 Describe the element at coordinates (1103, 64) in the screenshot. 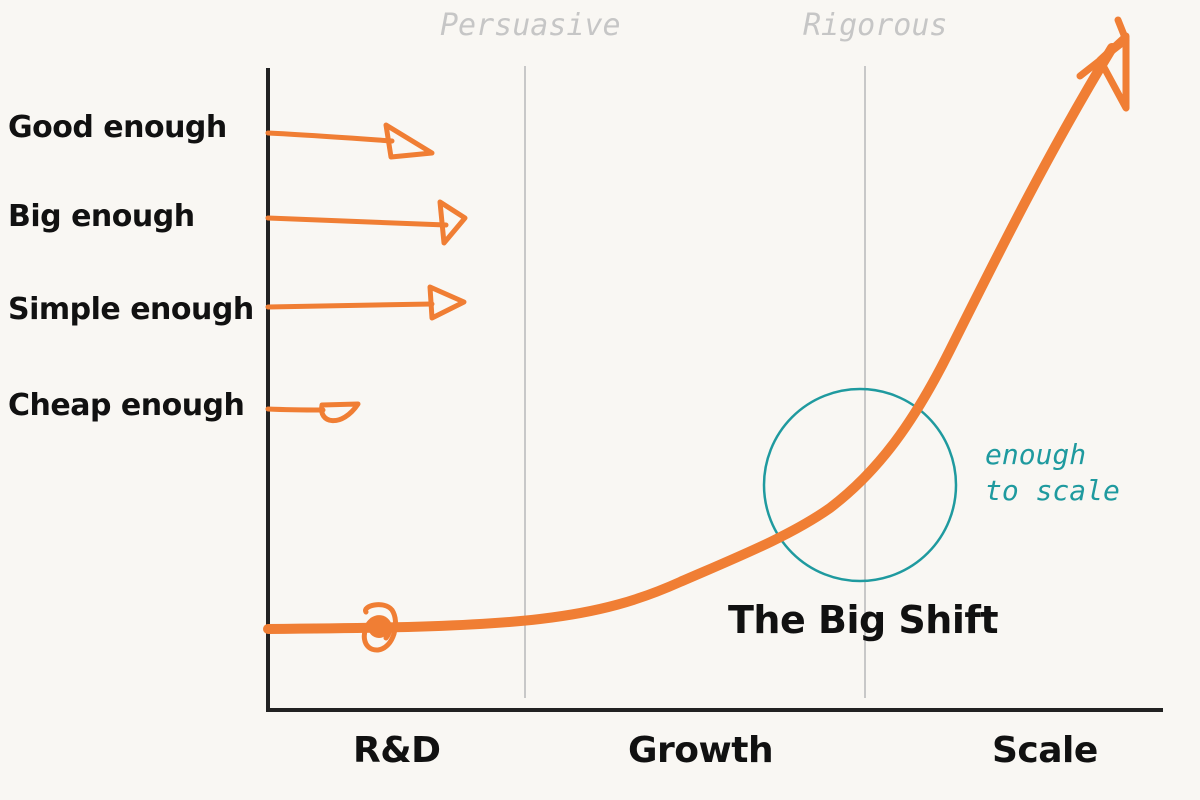

I see `curve-arrow-head` at that location.